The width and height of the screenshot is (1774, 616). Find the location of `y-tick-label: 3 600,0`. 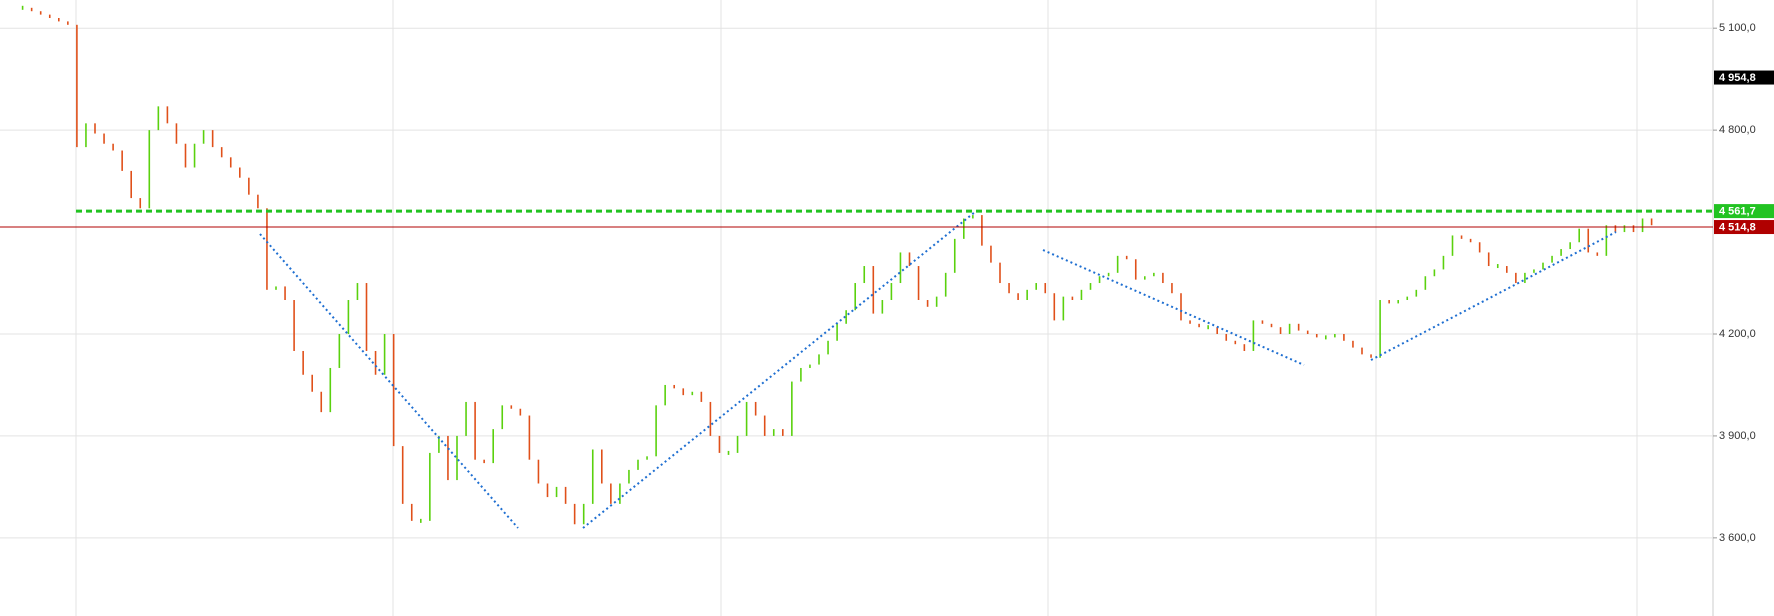

y-tick-label: 3 600,0 is located at coordinates (1737, 538).